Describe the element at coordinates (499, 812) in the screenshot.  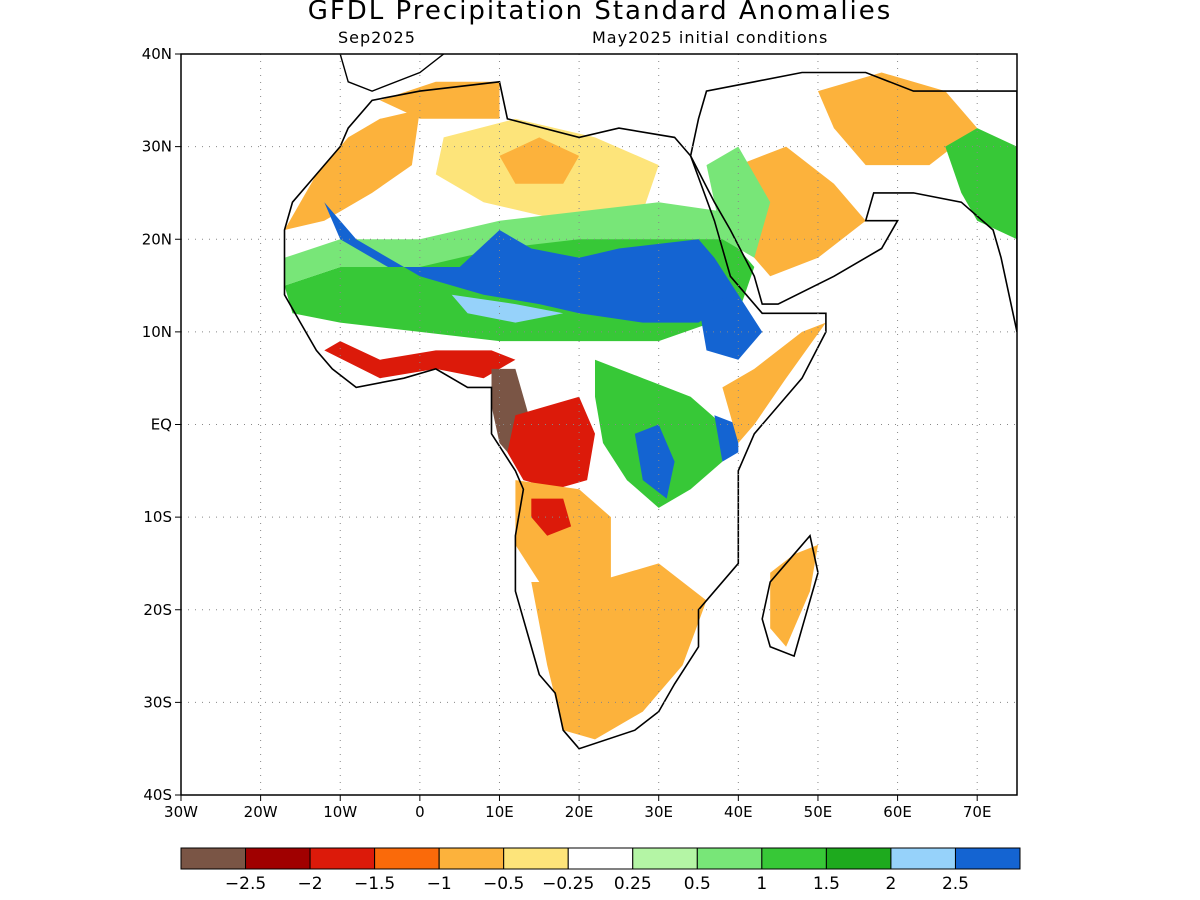
I see `lon-tick-label: 10E` at that location.